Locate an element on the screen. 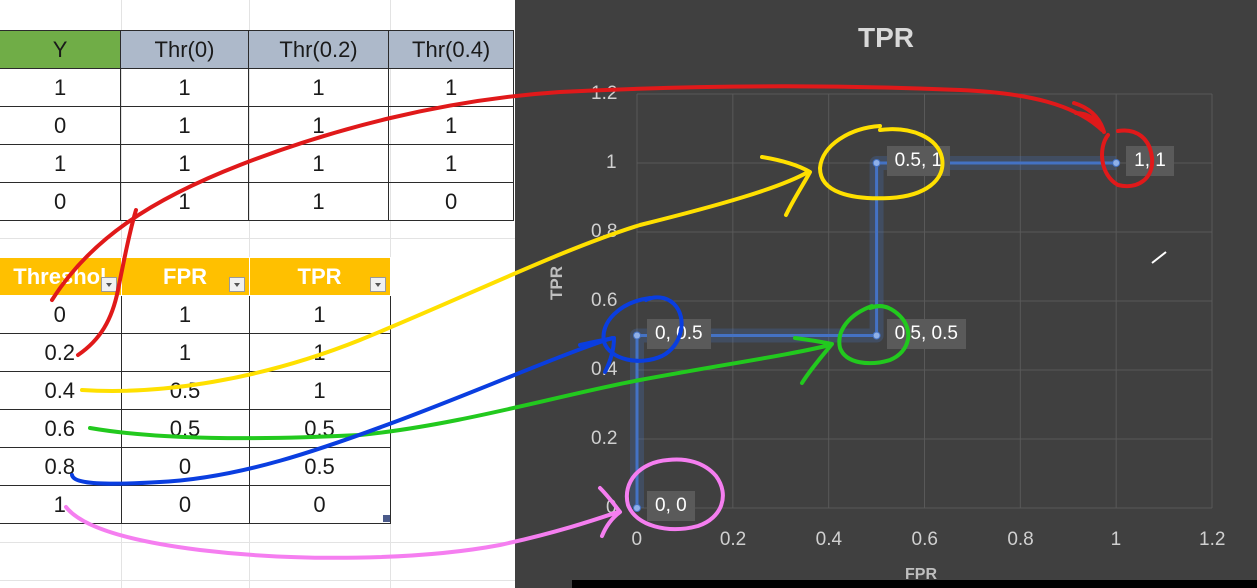 This screenshot has width=1257, height=588. y-tick-label: 0.6 is located at coordinates (604, 300).